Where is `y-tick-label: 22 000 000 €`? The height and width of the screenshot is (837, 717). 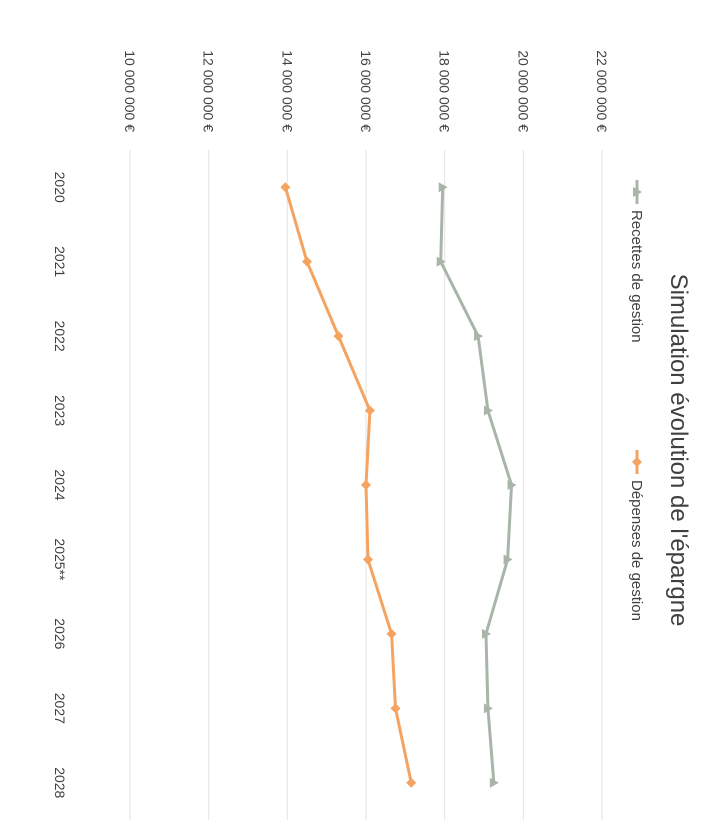 y-tick-label: 22 000 000 € is located at coordinates (602, 91).